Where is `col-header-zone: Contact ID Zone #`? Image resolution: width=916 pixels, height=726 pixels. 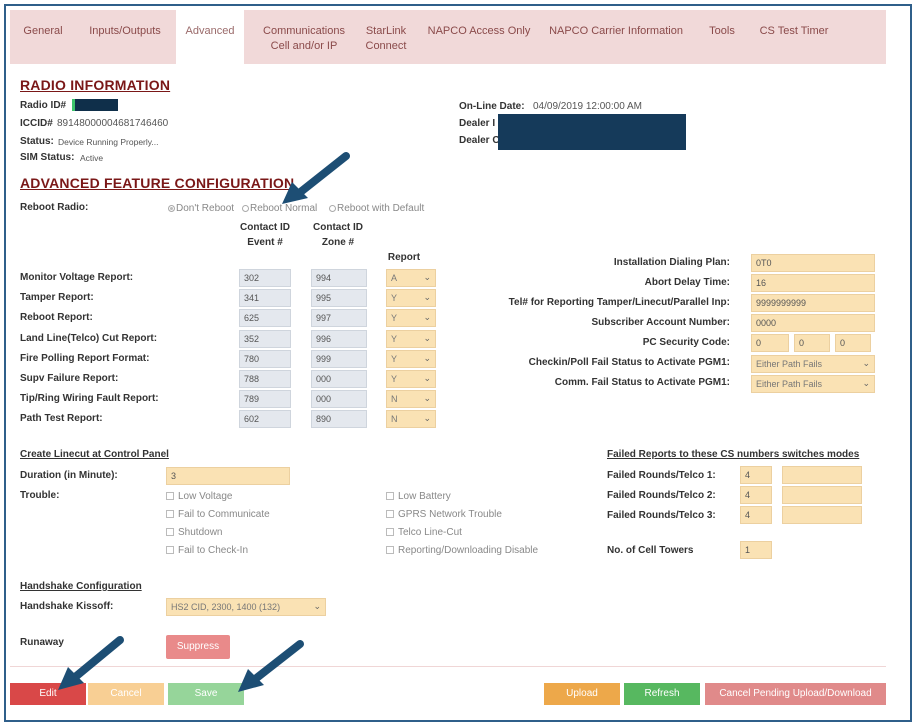
col-header-zone: Contact ID Zone # is located at coordinates (338, 235).